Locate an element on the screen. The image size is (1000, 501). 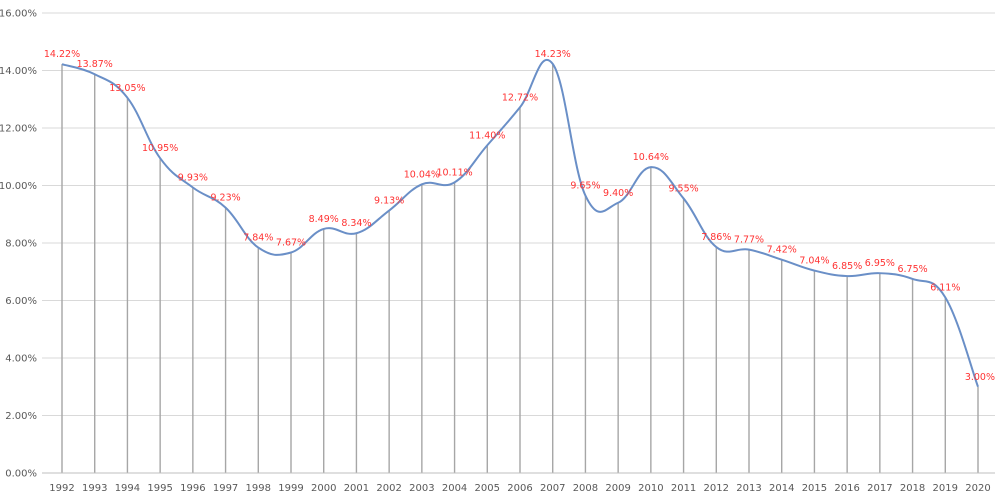
data-label: 6.11% is located at coordinates (945, 287).